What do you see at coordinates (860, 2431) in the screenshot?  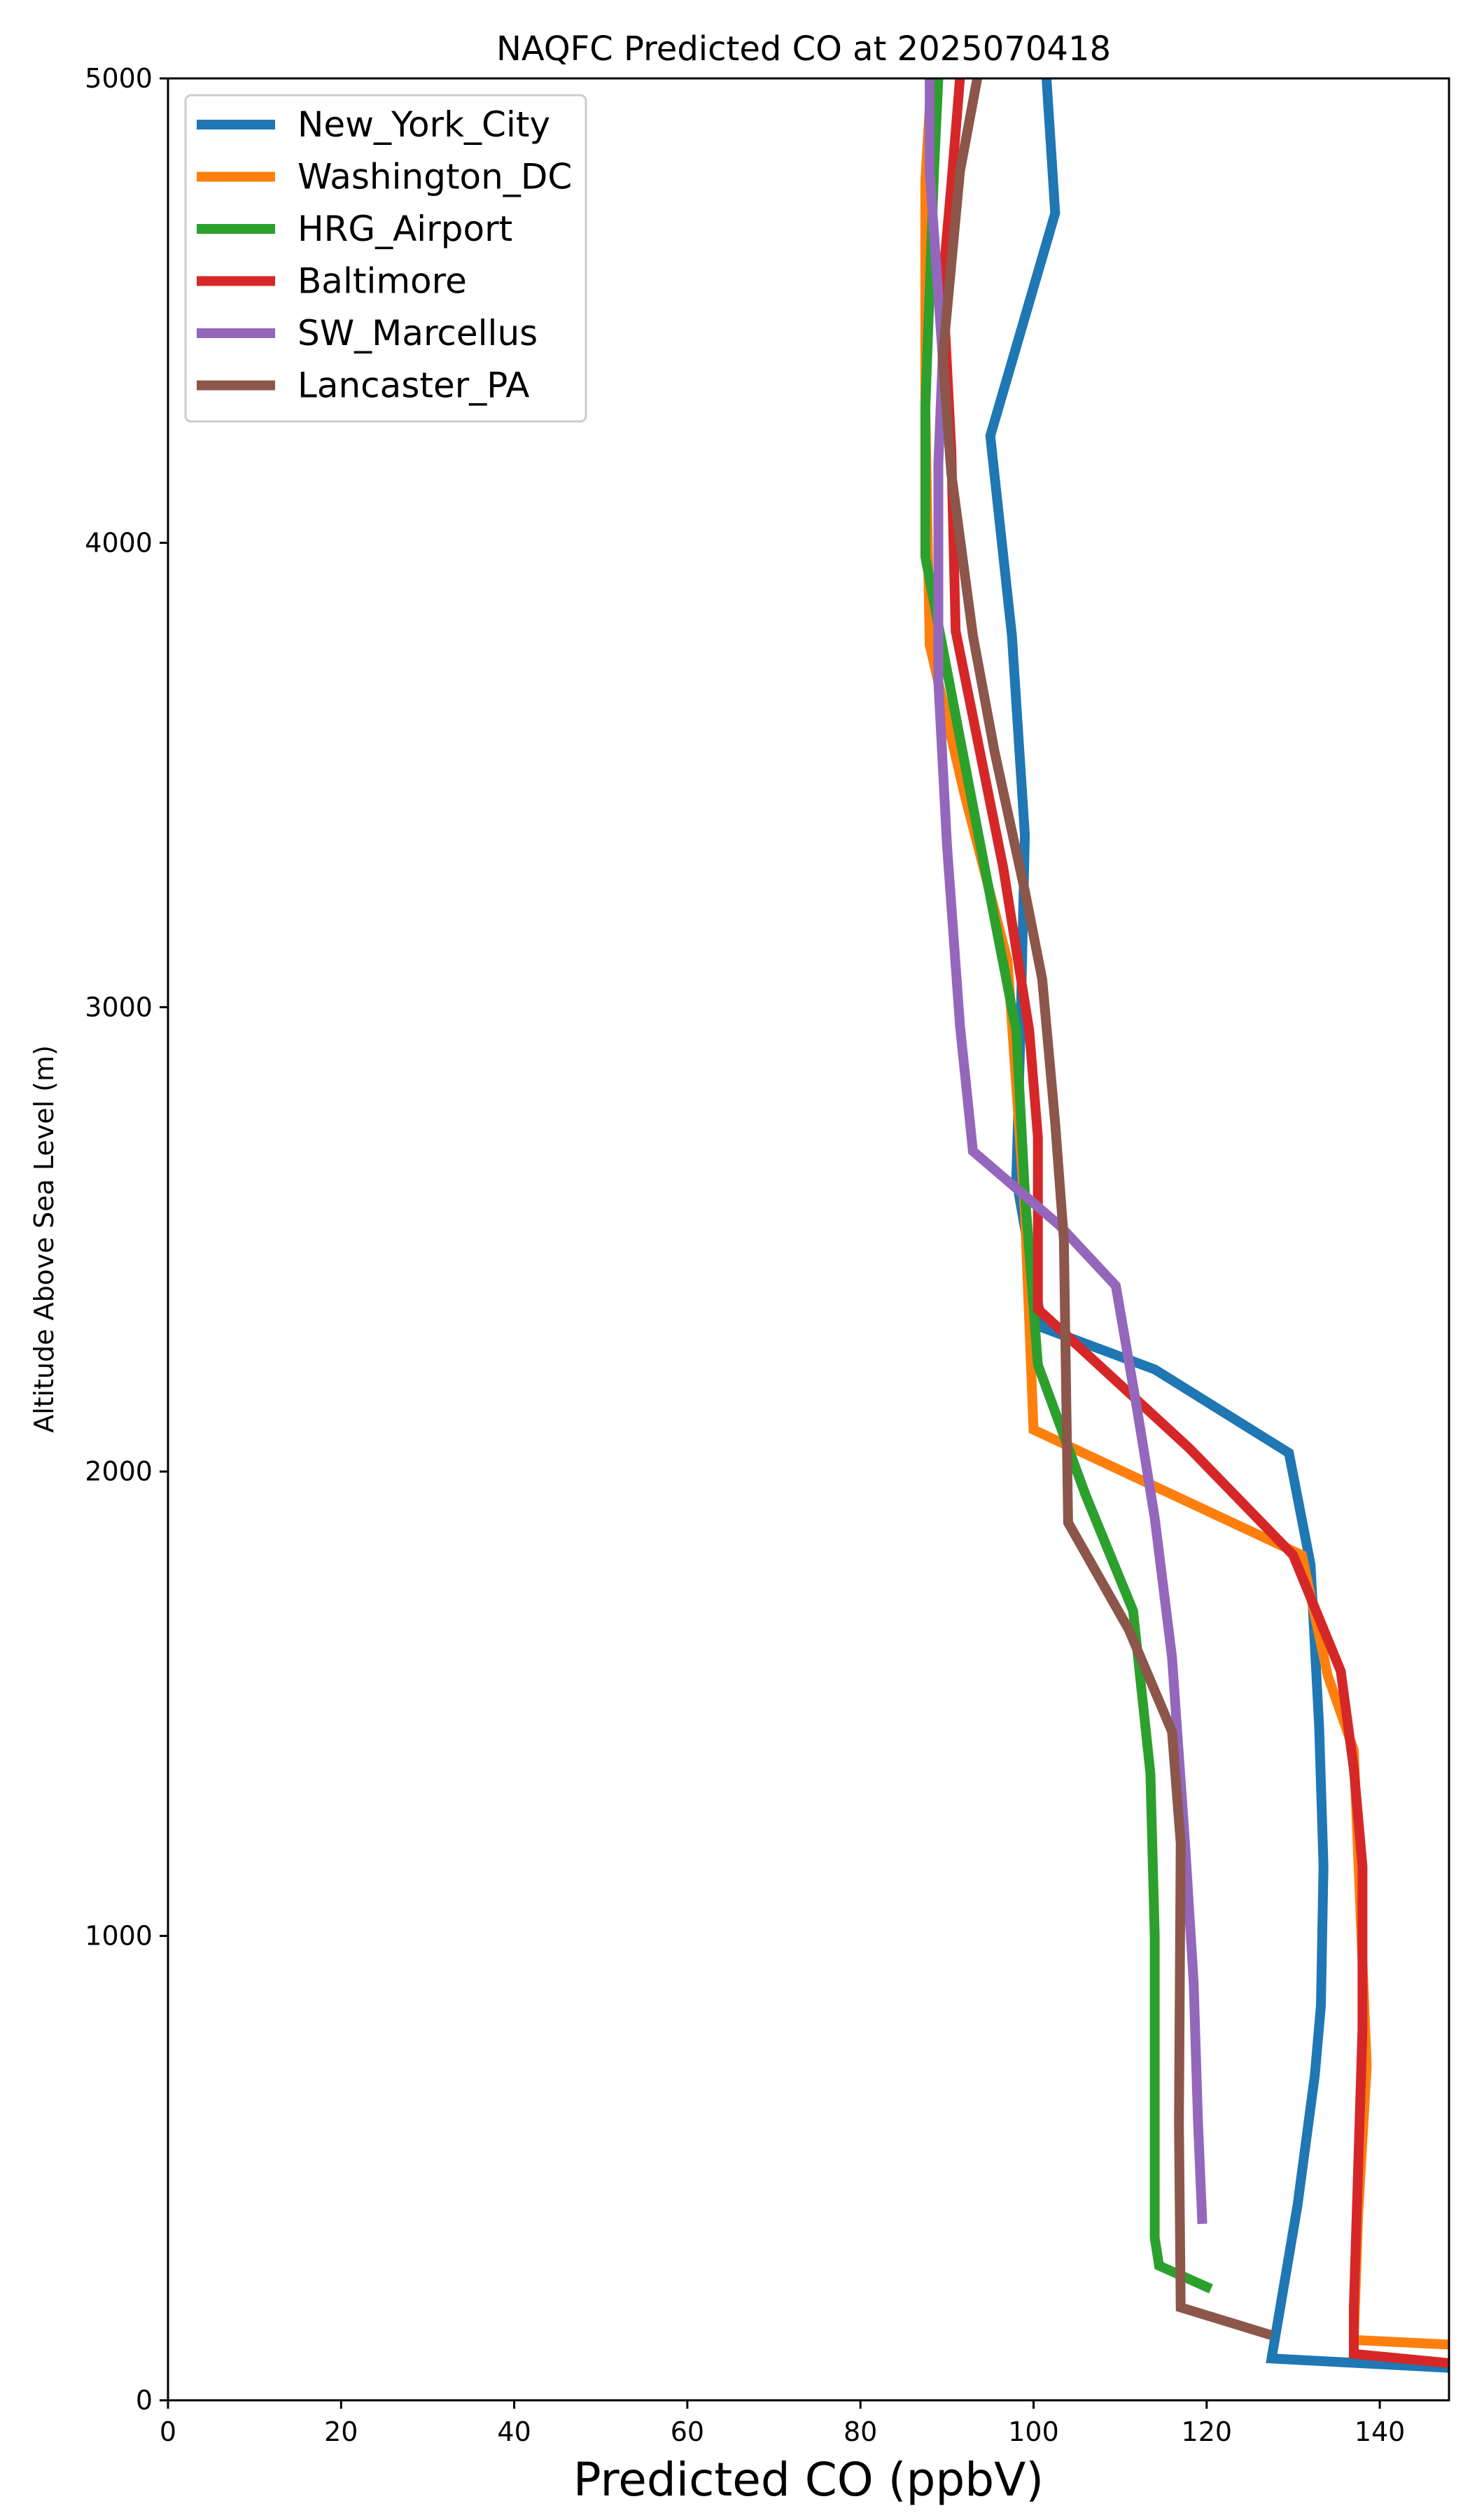 I see `x-tick-label: 80` at bounding box center [860, 2431].